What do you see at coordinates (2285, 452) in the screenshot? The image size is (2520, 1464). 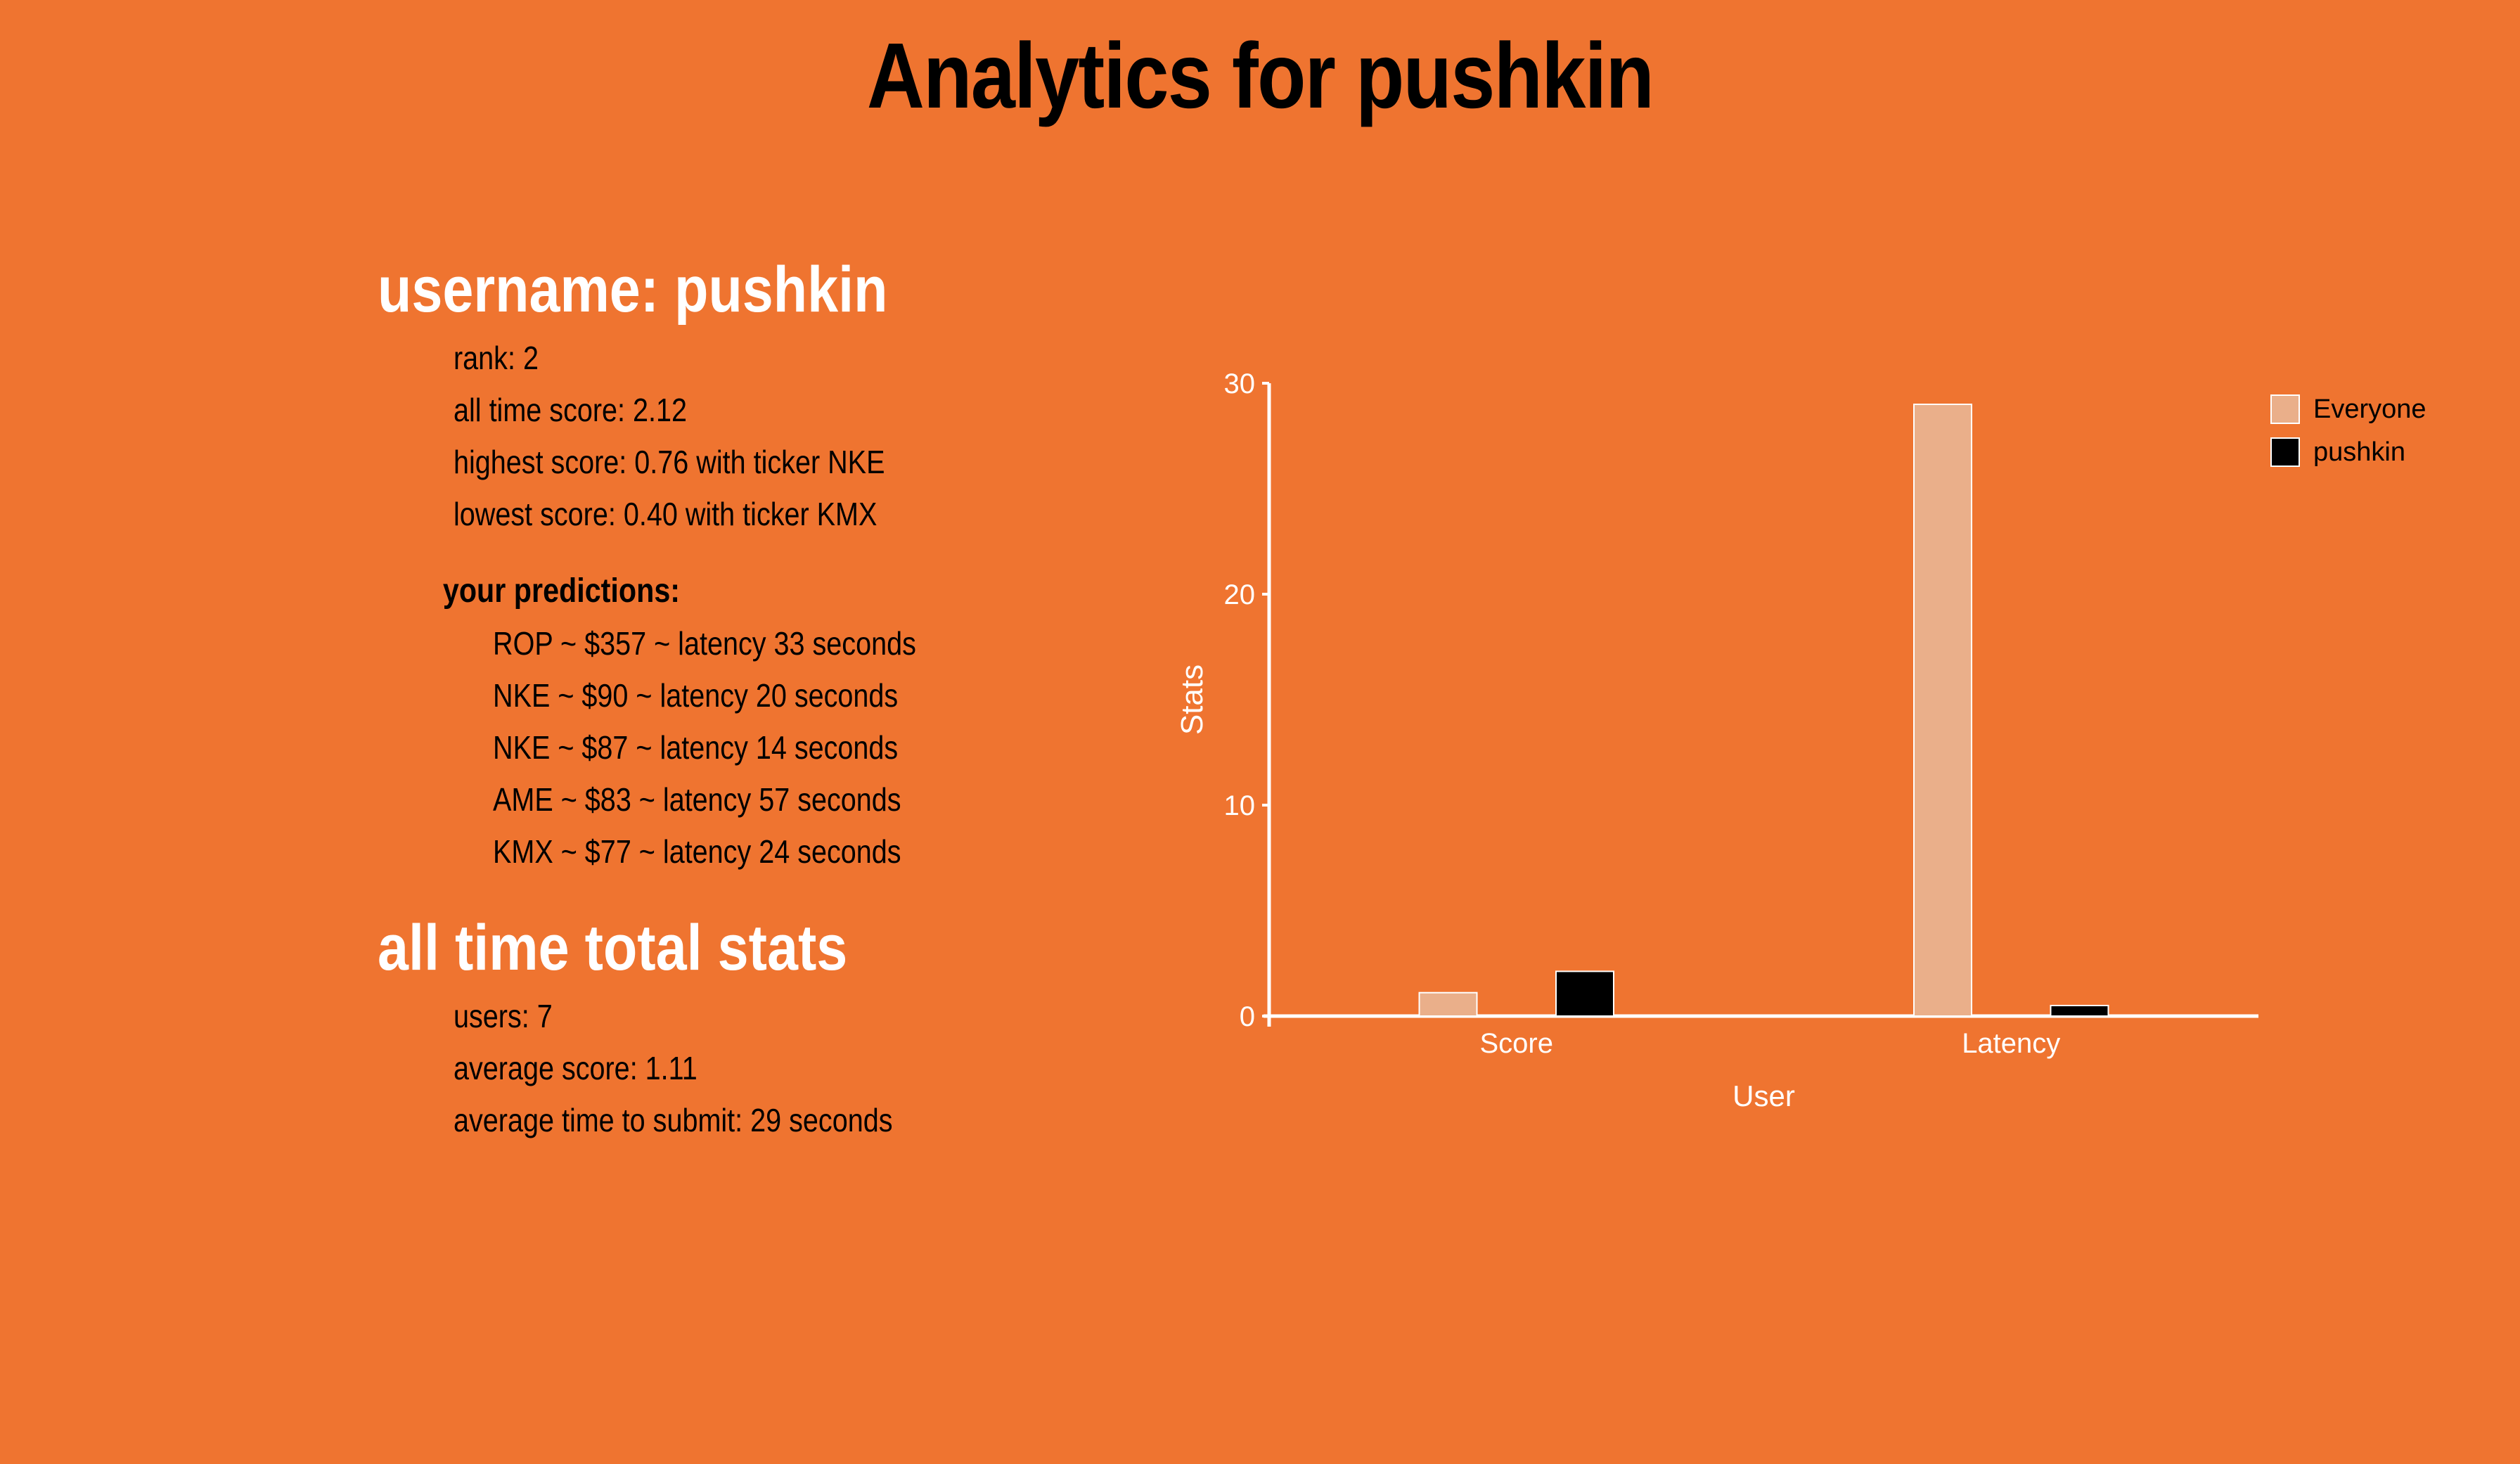 I see `legend-swatch-pushkin` at bounding box center [2285, 452].